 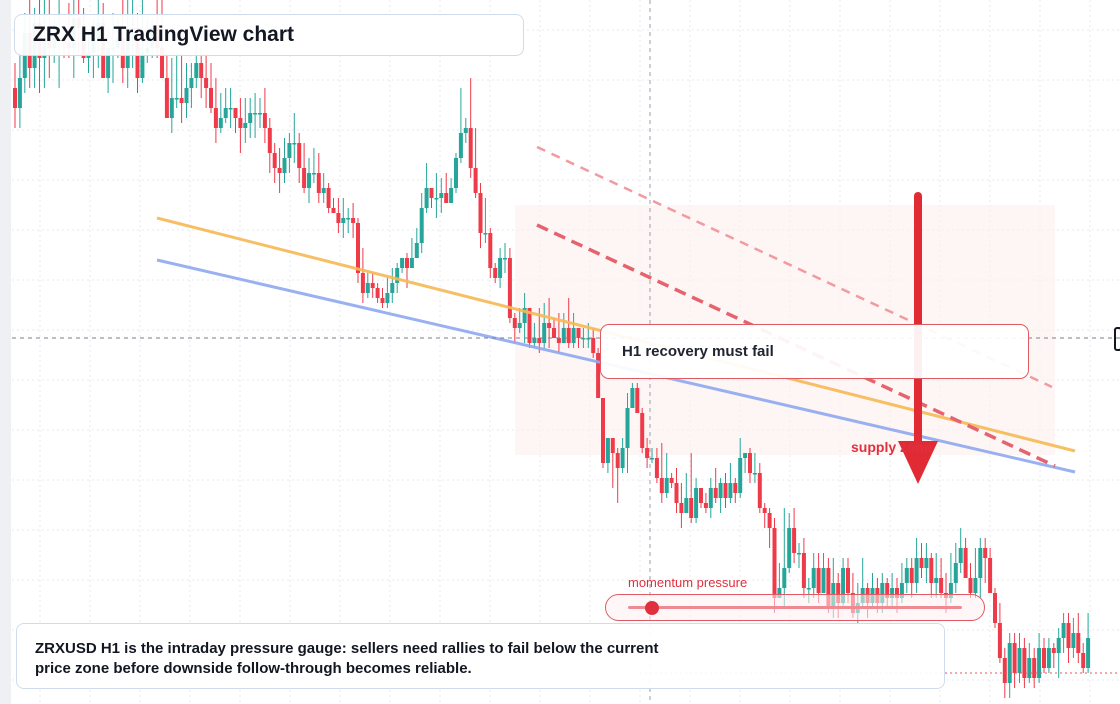 What do you see at coordinates (795, 607) in the screenshot?
I see `momentum-gauge` at bounding box center [795, 607].